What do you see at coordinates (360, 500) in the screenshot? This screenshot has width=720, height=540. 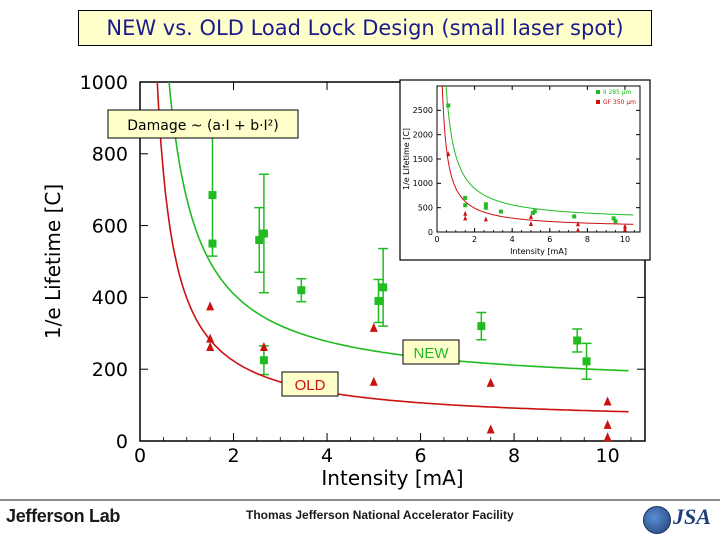 I see `footer-divider` at bounding box center [360, 500].